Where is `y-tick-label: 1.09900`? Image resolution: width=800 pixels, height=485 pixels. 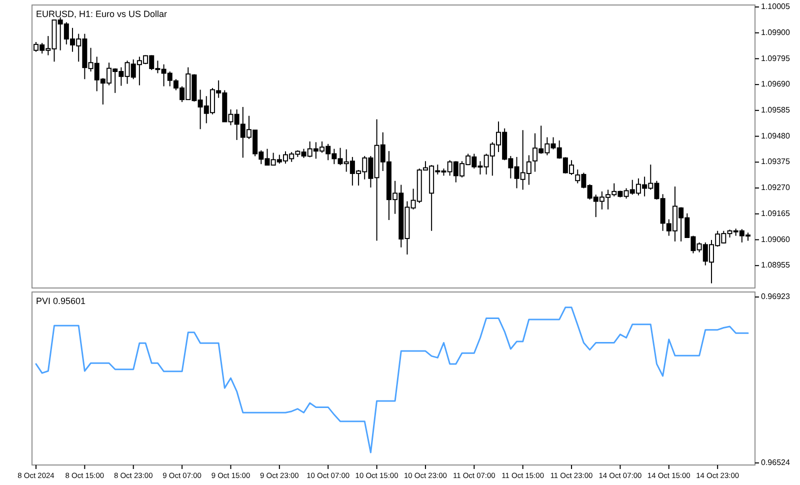 y-tick-label: 1.09900 is located at coordinates (775, 32).